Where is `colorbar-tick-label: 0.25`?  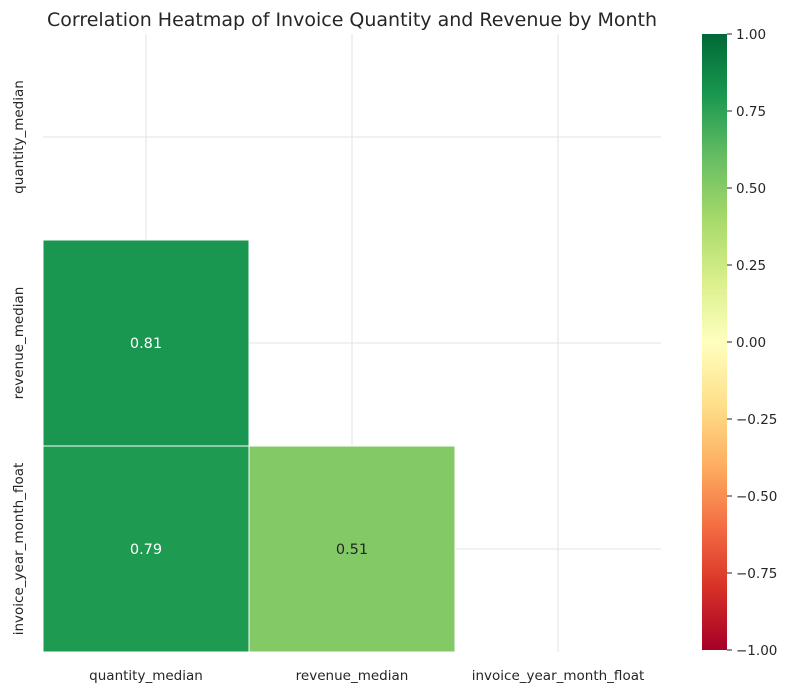 colorbar-tick-label: 0.25 is located at coordinates (751, 266).